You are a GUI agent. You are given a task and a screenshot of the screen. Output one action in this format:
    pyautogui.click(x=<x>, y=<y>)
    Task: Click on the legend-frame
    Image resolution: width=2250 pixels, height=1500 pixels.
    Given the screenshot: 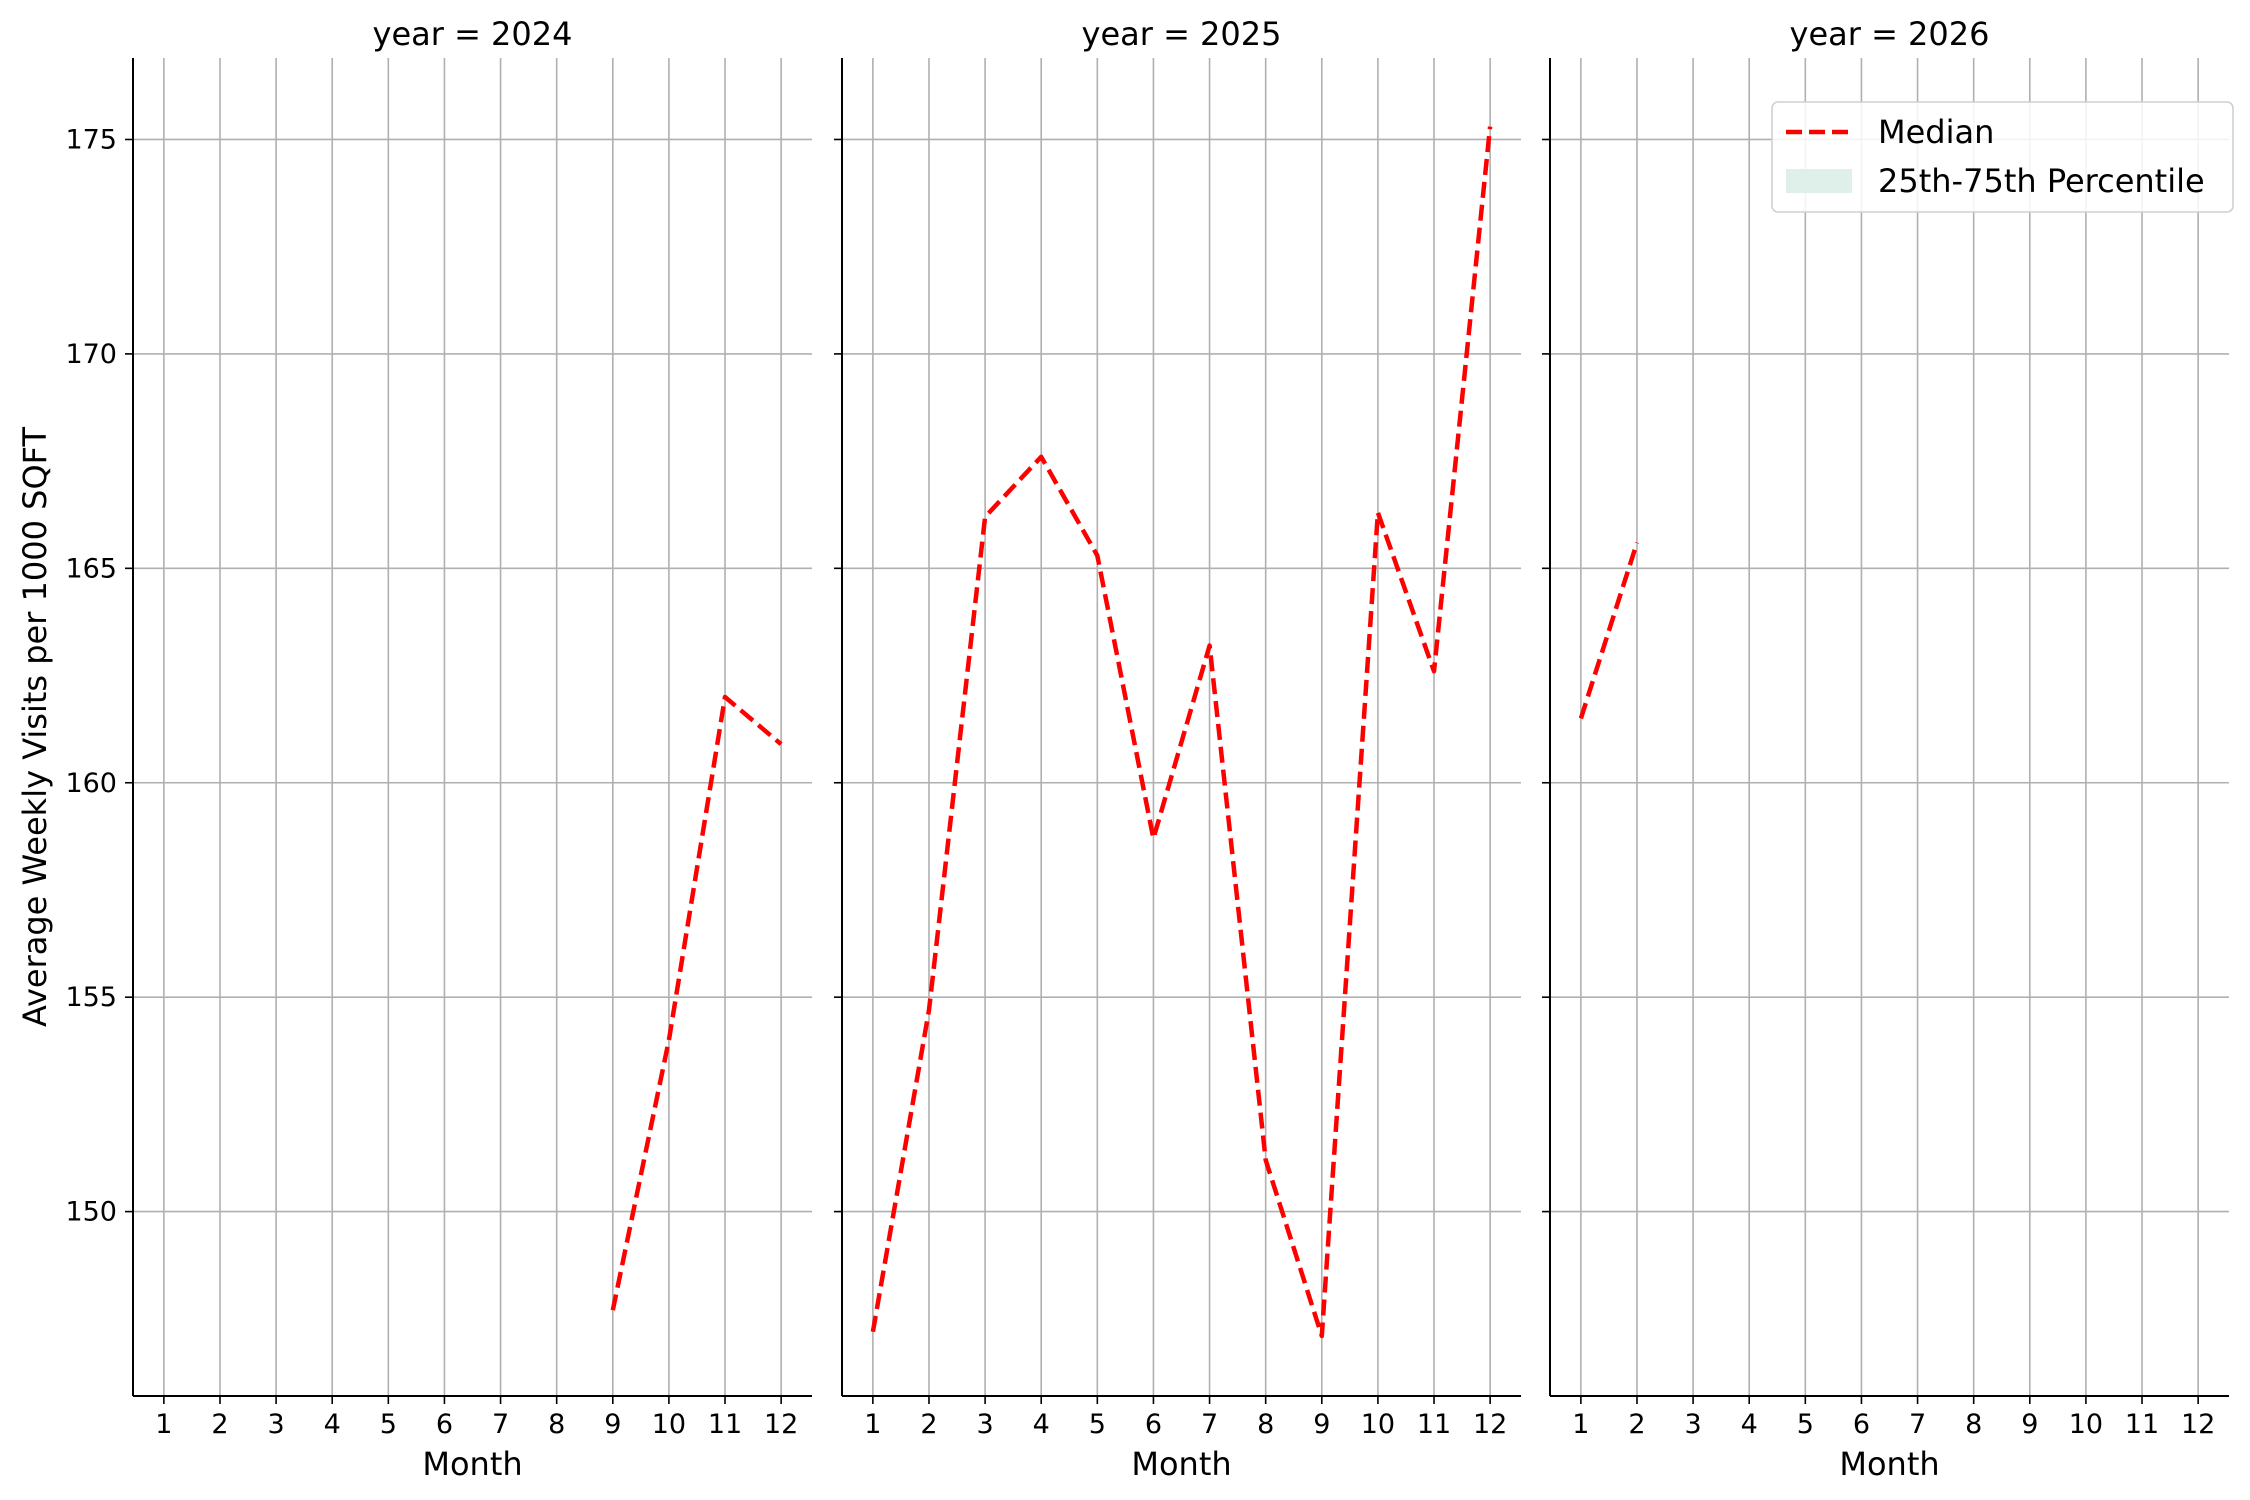 What is the action you would take?
    pyautogui.click(x=2002, y=157)
    